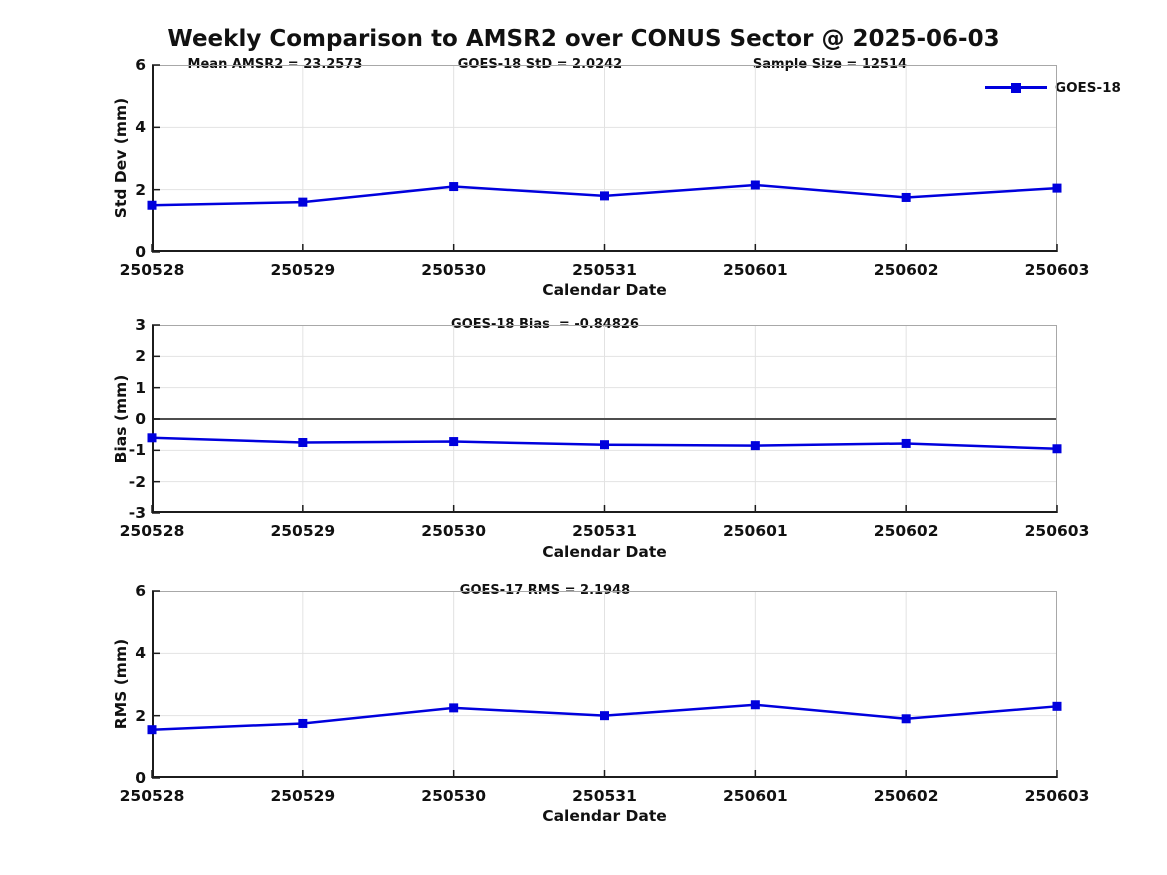 The width and height of the screenshot is (1167, 875). What do you see at coordinates (1088, 87) in the screenshot?
I see `legend-label-goes18: GOES-18` at bounding box center [1088, 87].